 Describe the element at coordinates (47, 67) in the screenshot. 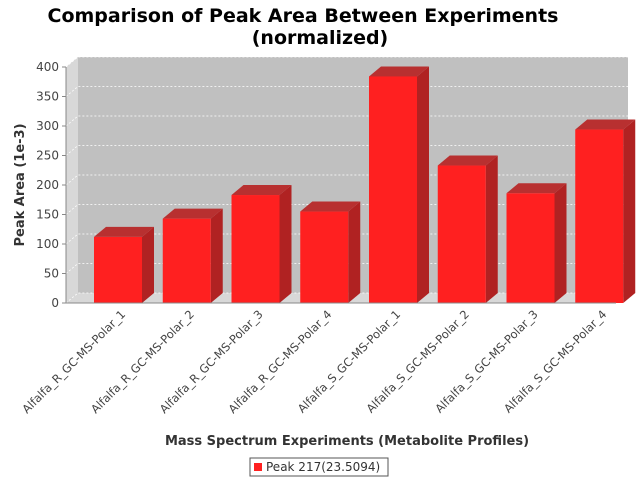

I see `y-tick-label: 400` at that location.